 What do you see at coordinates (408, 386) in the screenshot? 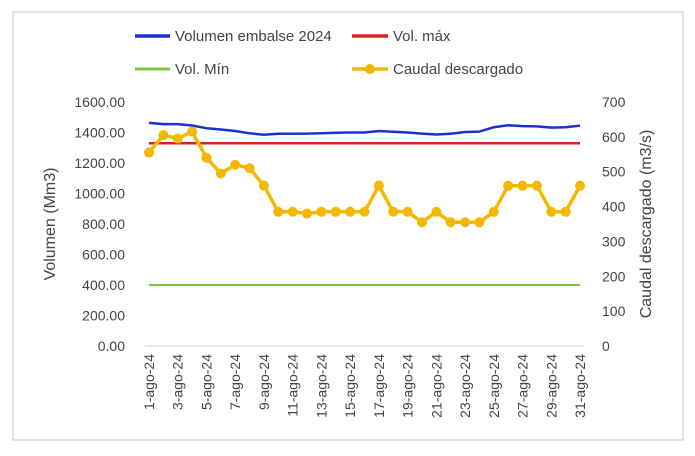
I see `x-tick-label: 19-ago-24` at bounding box center [408, 386].